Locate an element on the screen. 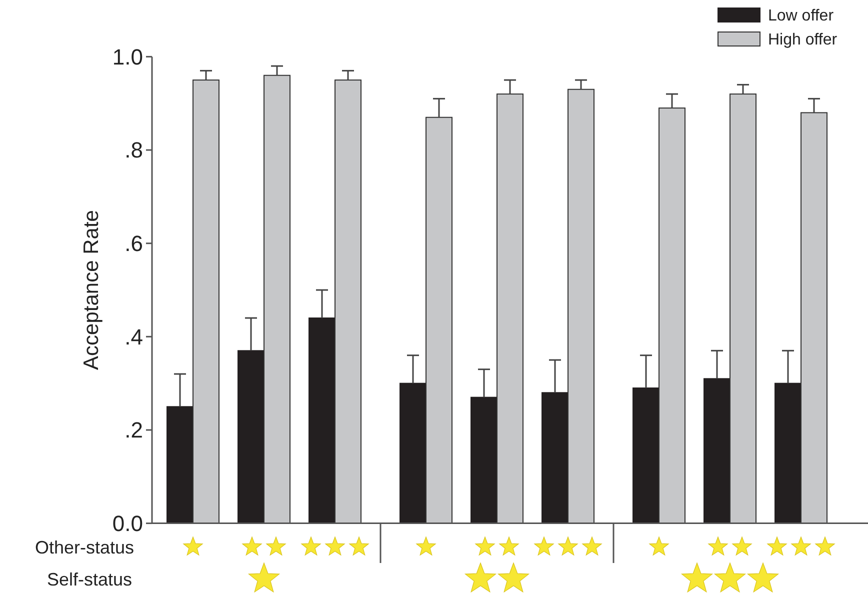 The image size is (868, 595). legend-label: Low offer is located at coordinates (801, 16).